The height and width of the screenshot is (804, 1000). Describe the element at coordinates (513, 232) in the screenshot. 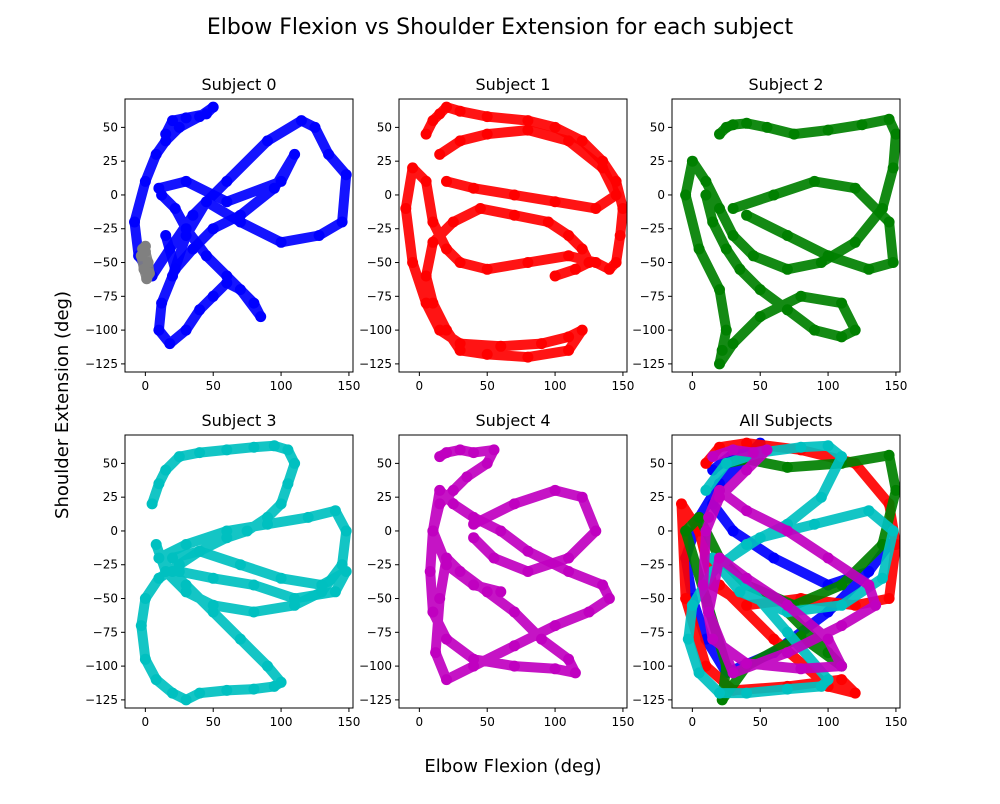

I see `series-trajectory` at that location.